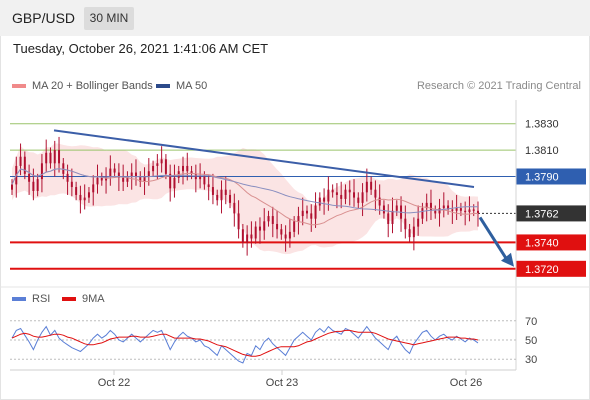 The image size is (590, 400). What do you see at coordinates (31, 299) in the screenshot?
I see `legend-rsi: RSI` at bounding box center [31, 299].